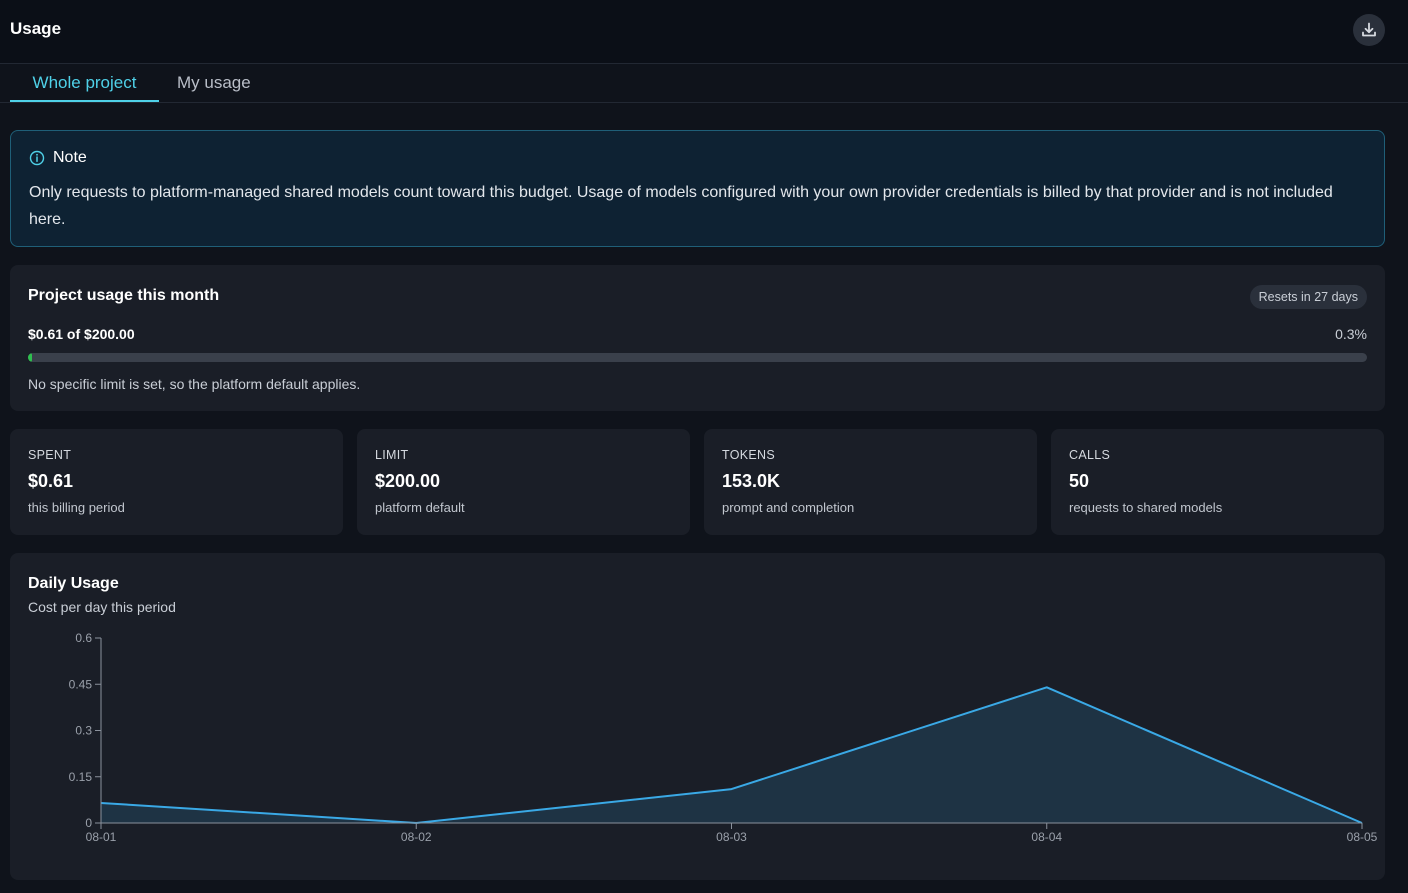 Image resolution: width=1408 pixels, height=893 pixels. I want to click on chart-series-line, so click(731, 755).